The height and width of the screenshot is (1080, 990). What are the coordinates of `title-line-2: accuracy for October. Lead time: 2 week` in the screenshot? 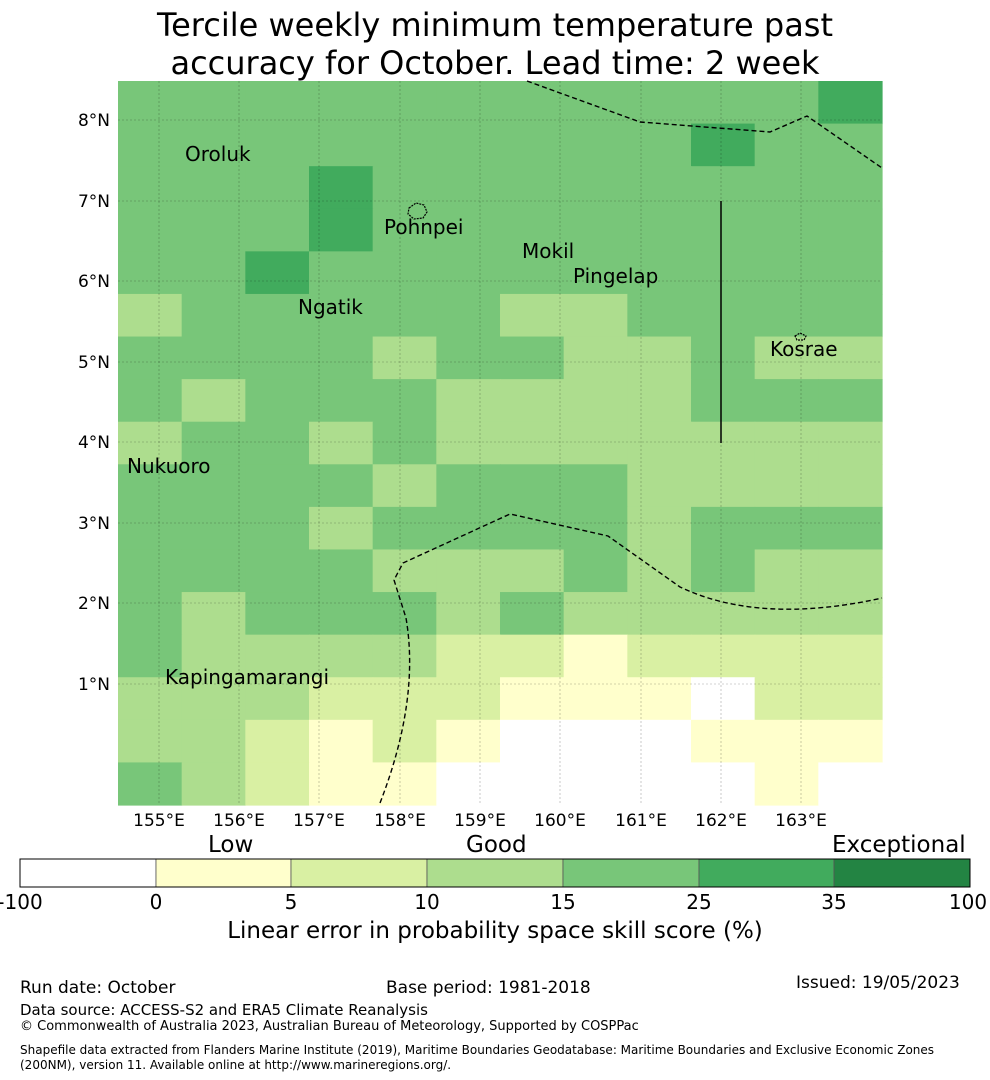 It's located at (495, 63).